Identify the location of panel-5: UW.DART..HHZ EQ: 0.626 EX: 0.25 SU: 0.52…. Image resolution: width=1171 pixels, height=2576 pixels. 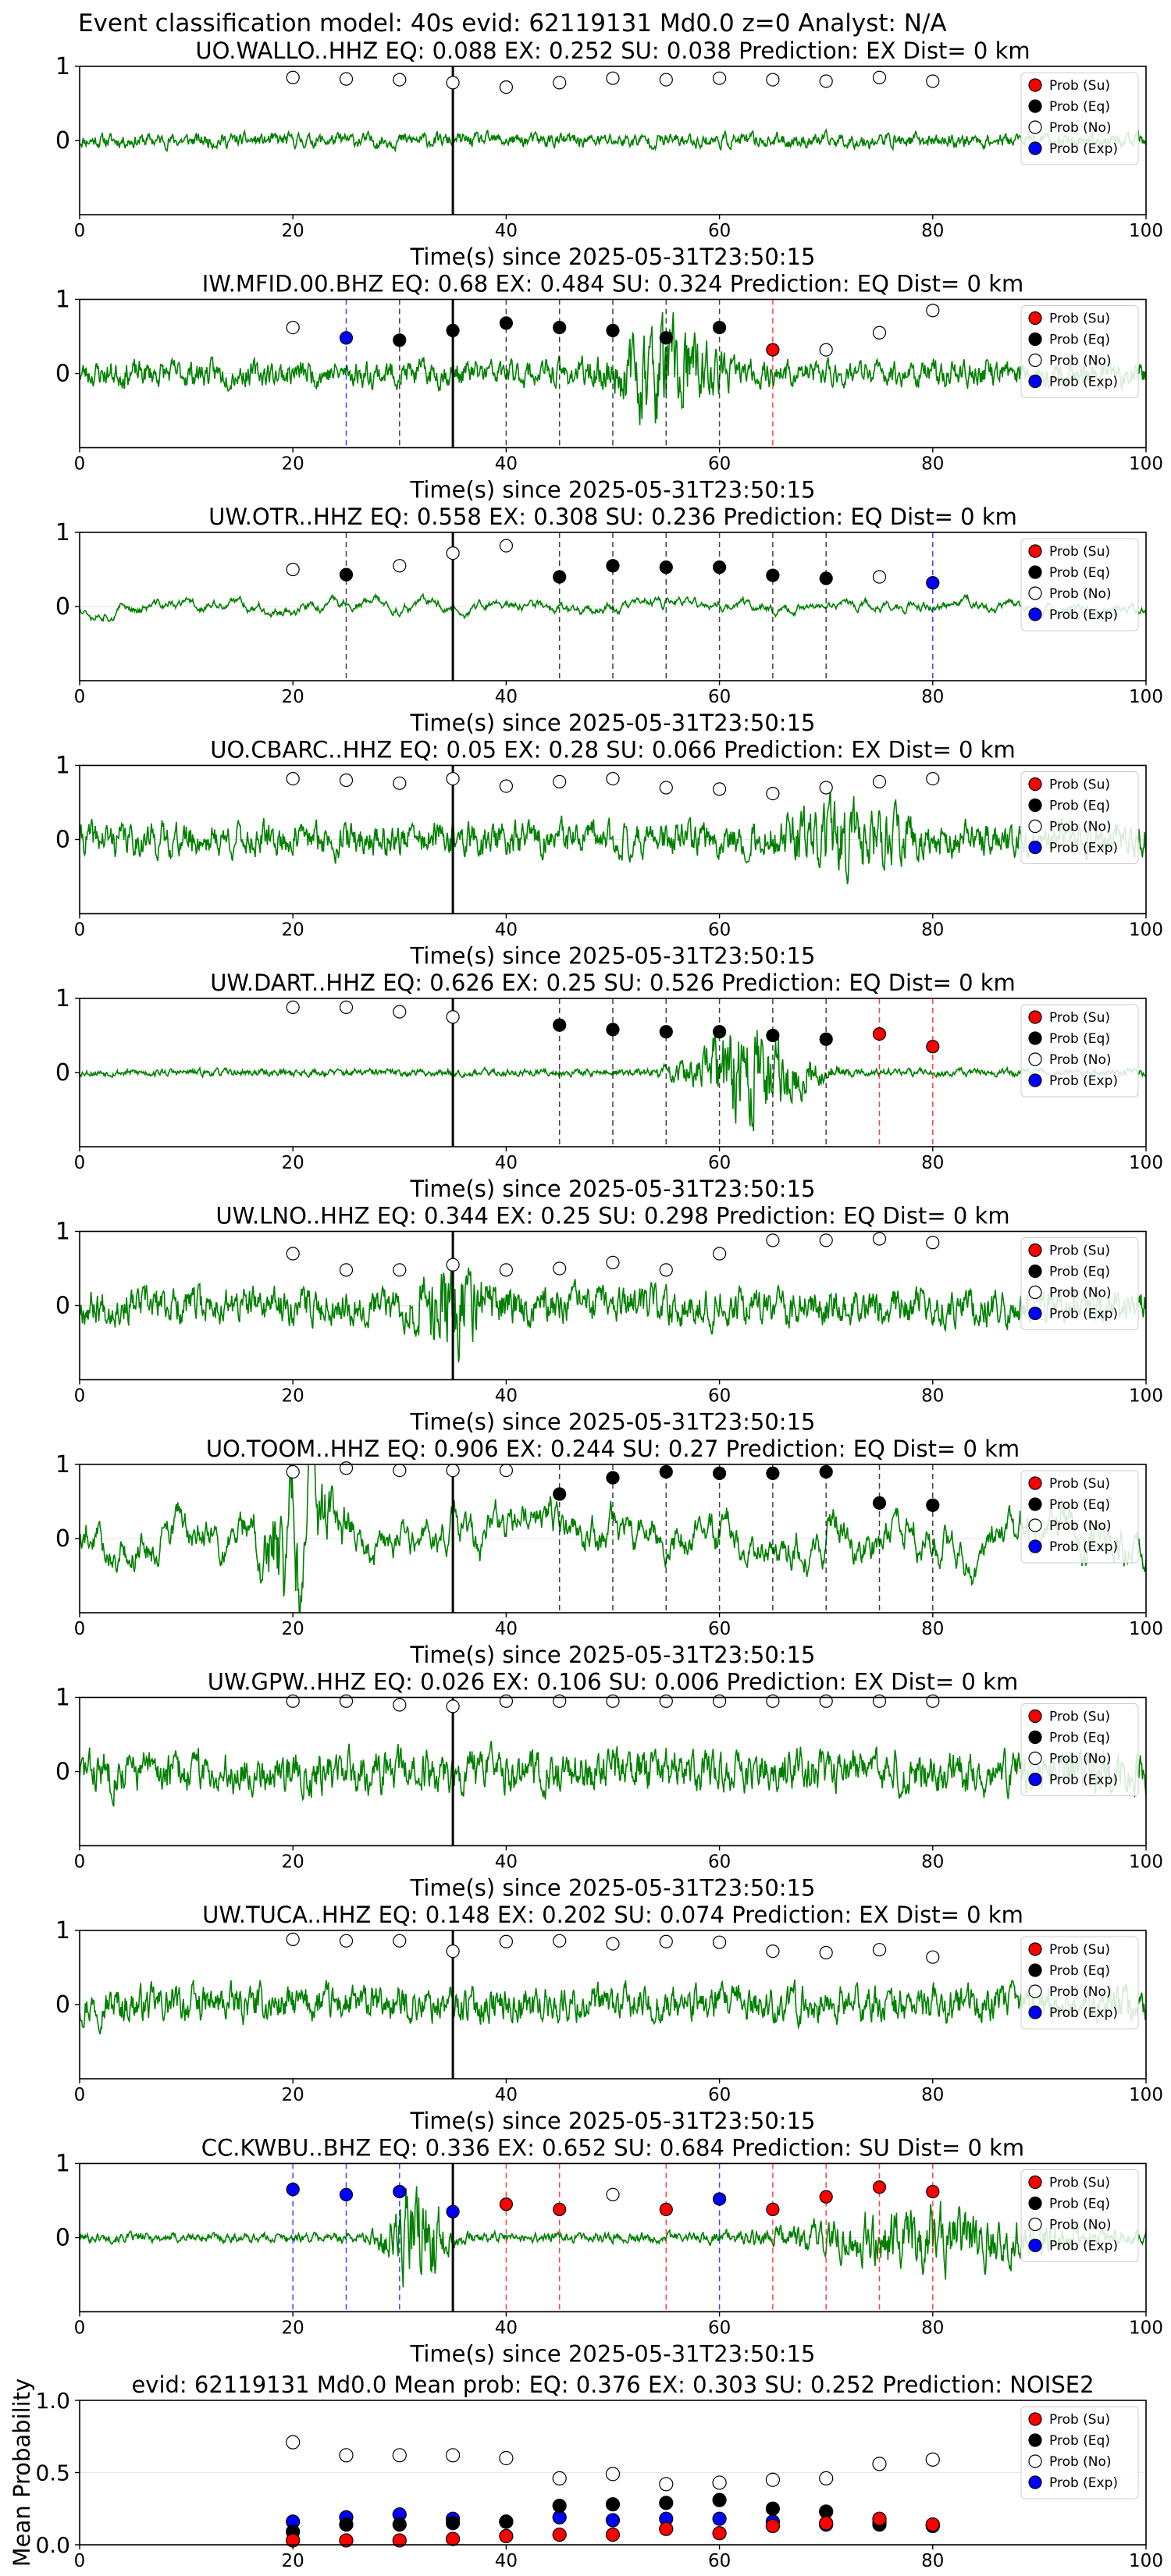
(609, 1086).